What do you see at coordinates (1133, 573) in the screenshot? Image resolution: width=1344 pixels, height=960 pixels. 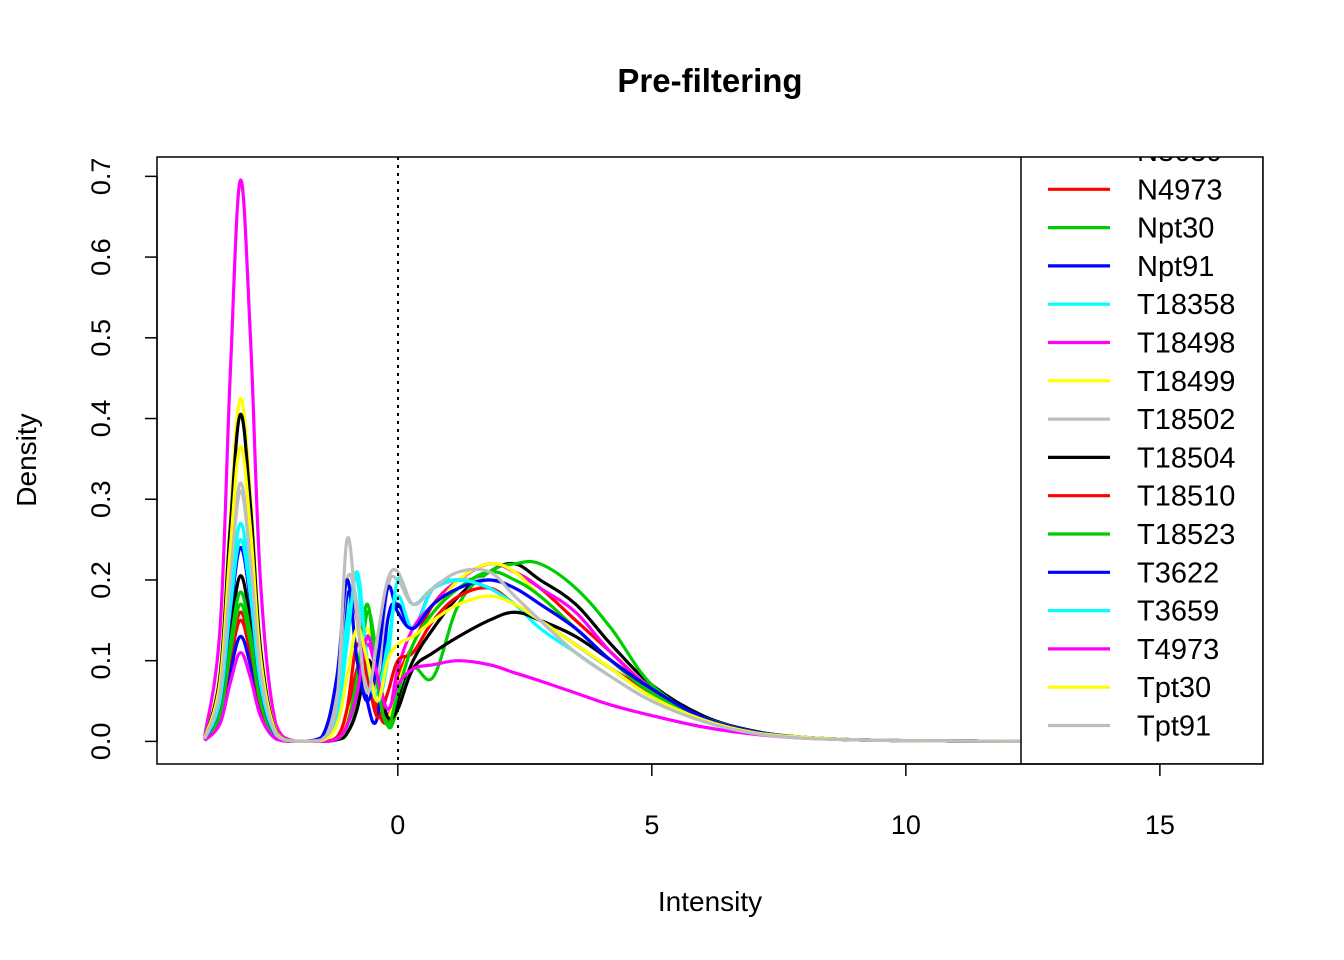 I see `legend-item-T3622: T3622` at bounding box center [1133, 573].